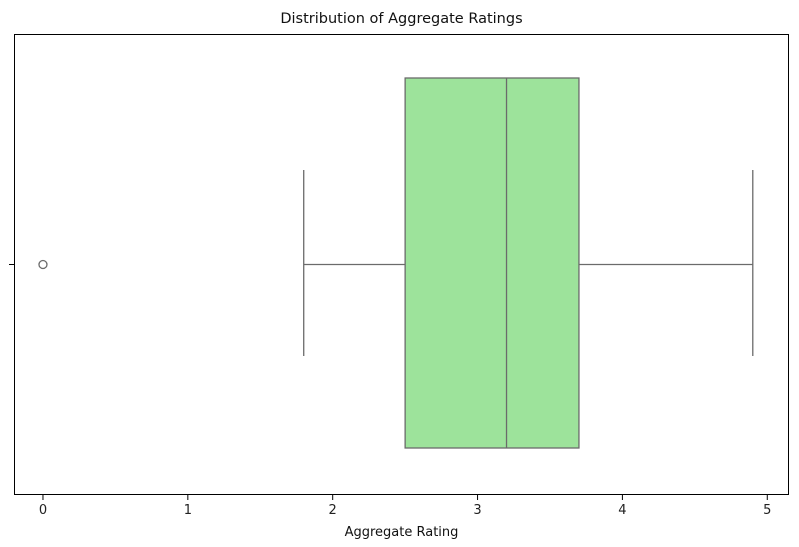  I want to click on interquartile-box, so click(492, 263).